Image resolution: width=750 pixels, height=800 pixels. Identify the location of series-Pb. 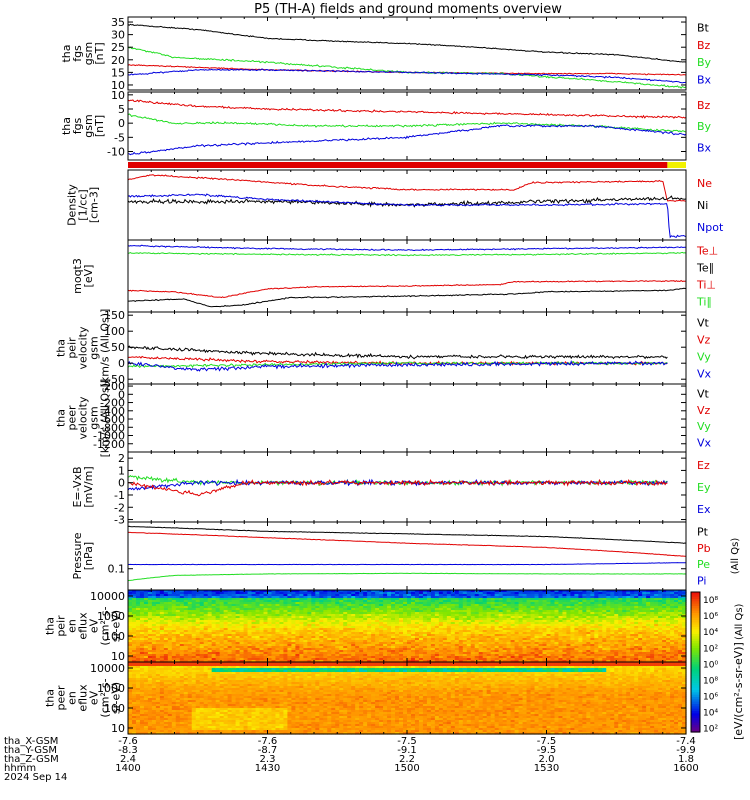
(407, 544).